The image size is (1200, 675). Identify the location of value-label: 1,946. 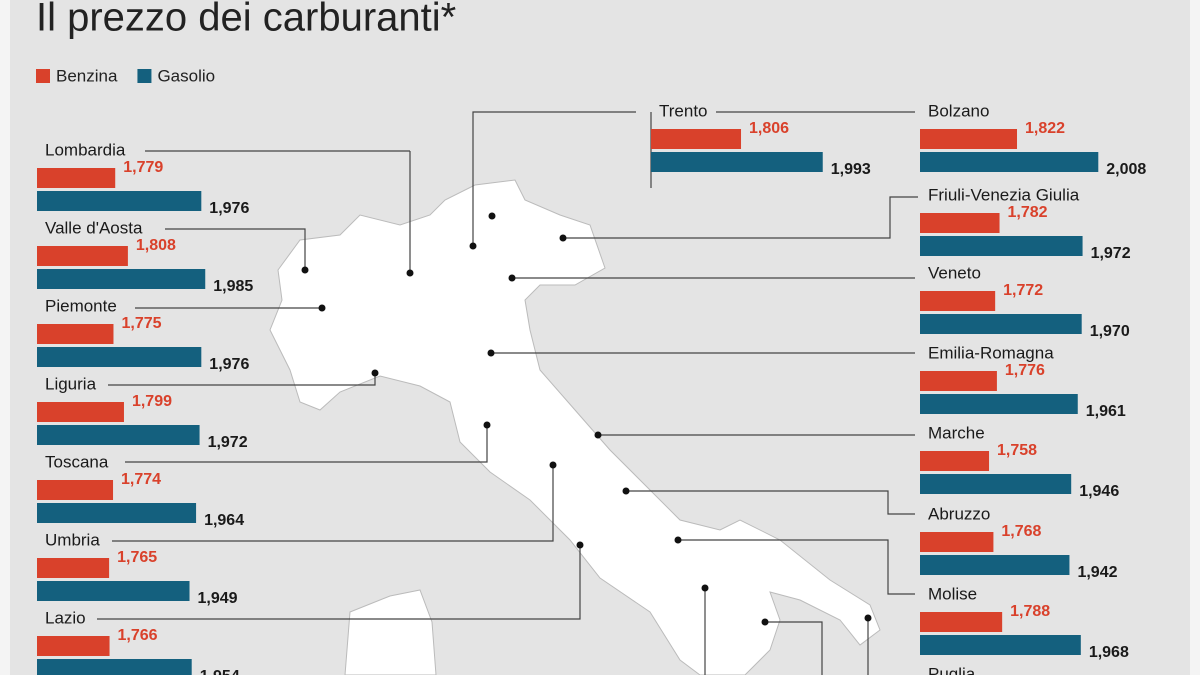
(1099, 491).